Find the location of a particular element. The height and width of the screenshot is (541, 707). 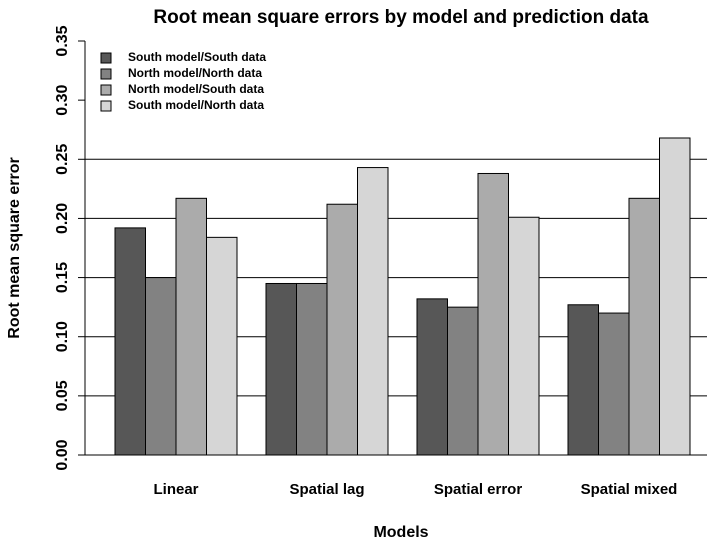

y-tick-label: 0.05 is located at coordinates (62, 395).